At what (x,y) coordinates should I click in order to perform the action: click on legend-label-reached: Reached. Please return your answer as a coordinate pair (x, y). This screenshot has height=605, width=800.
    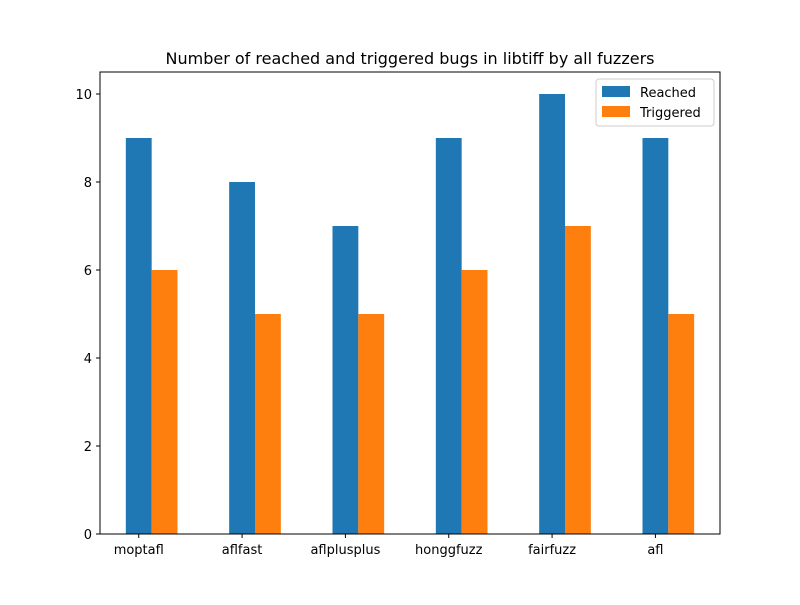
    Looking at the image, I should click on (668, 93).